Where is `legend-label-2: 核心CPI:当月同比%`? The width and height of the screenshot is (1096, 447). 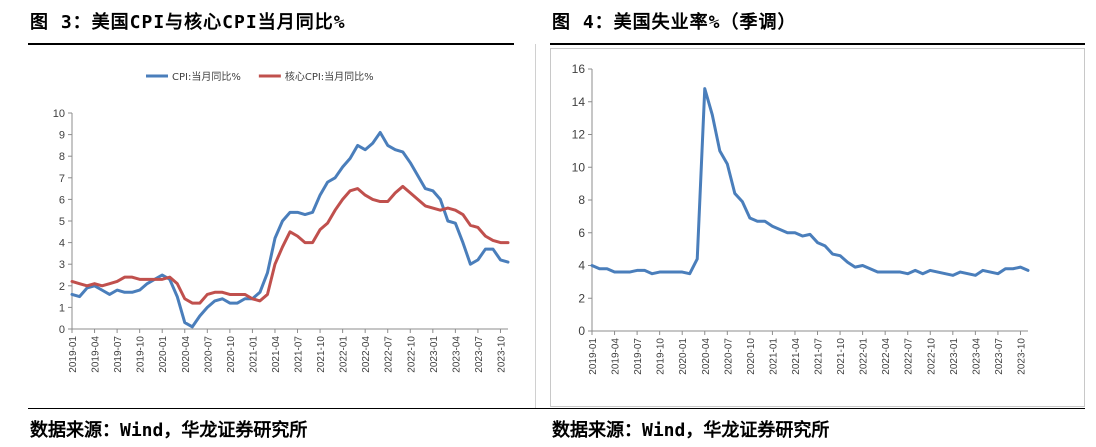
legend-label-2: 核心CPI:当月同比% is located at coordinates (329, 76).